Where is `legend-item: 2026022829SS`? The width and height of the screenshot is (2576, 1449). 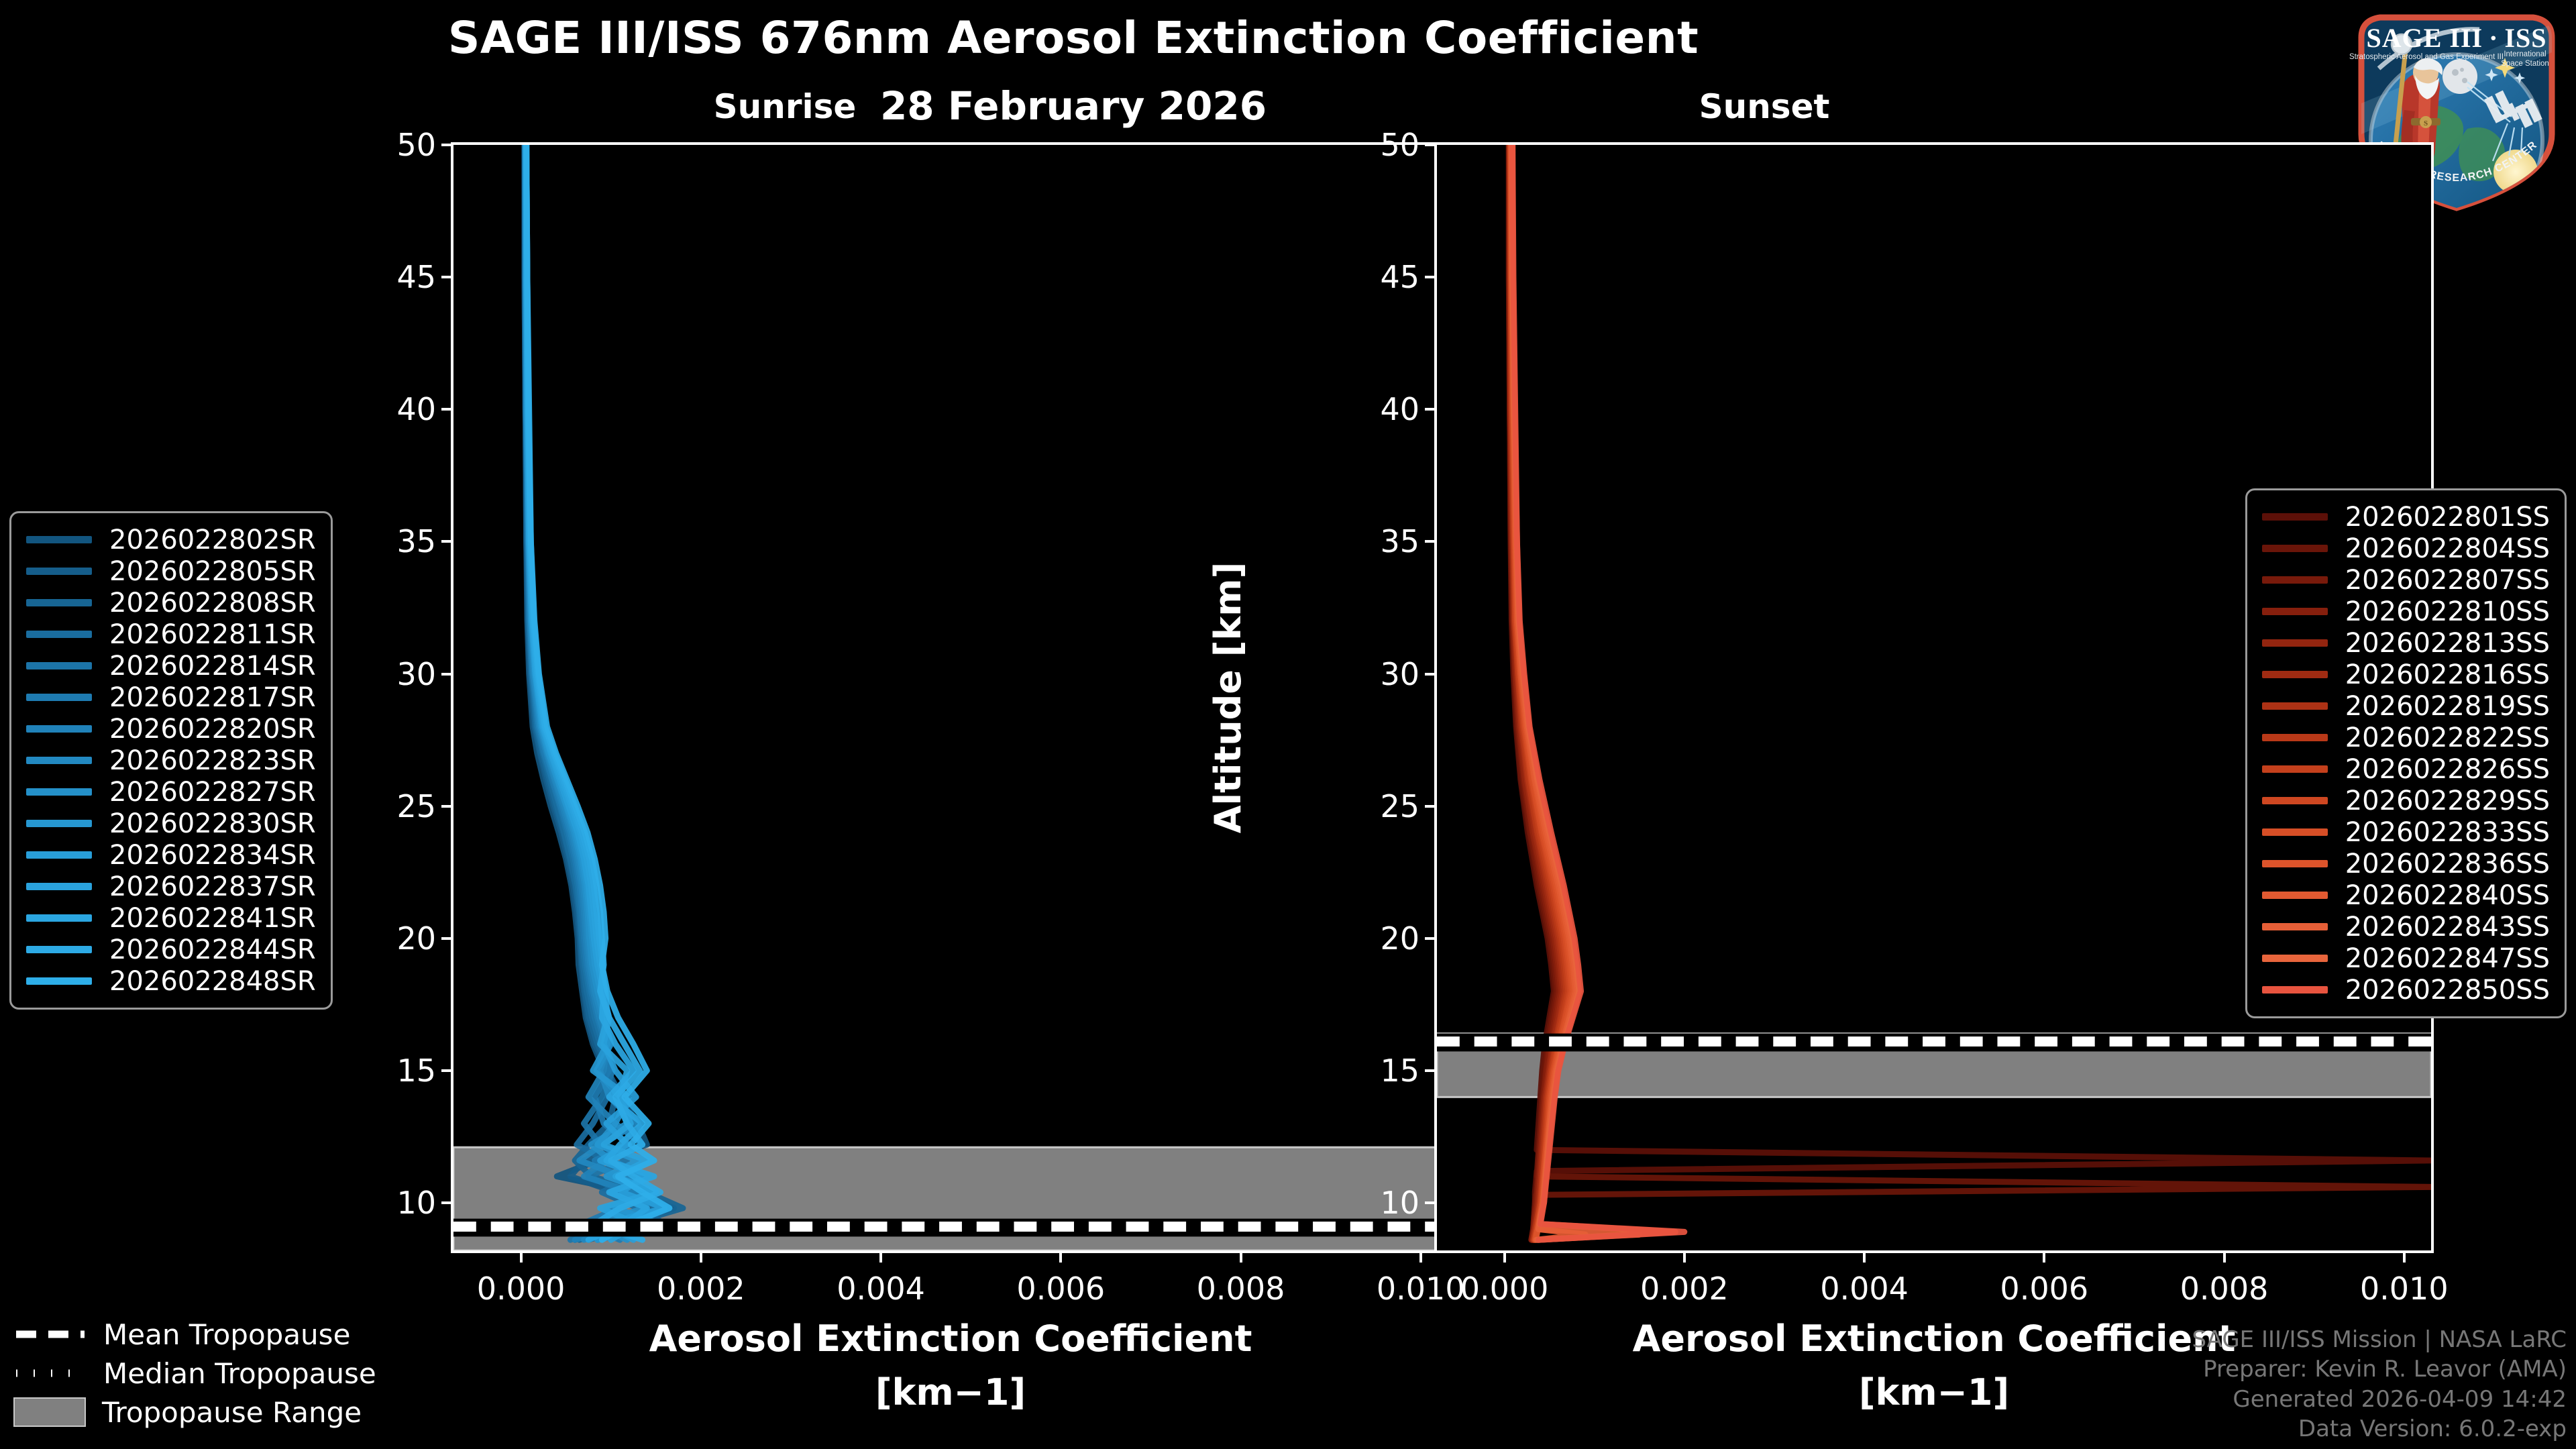 legend-item: 2026022829SS is located at coordinates (2405, 800).